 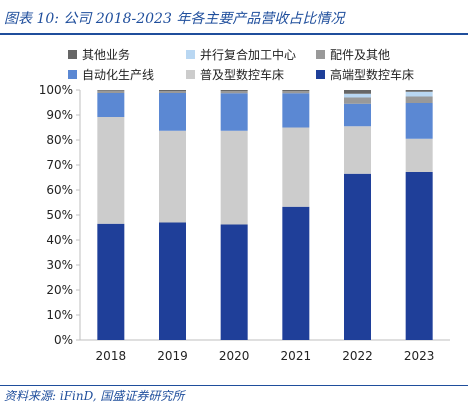 I want to click on legend-item-automation-line: 自动化生产线, so click(x=111, y=74).